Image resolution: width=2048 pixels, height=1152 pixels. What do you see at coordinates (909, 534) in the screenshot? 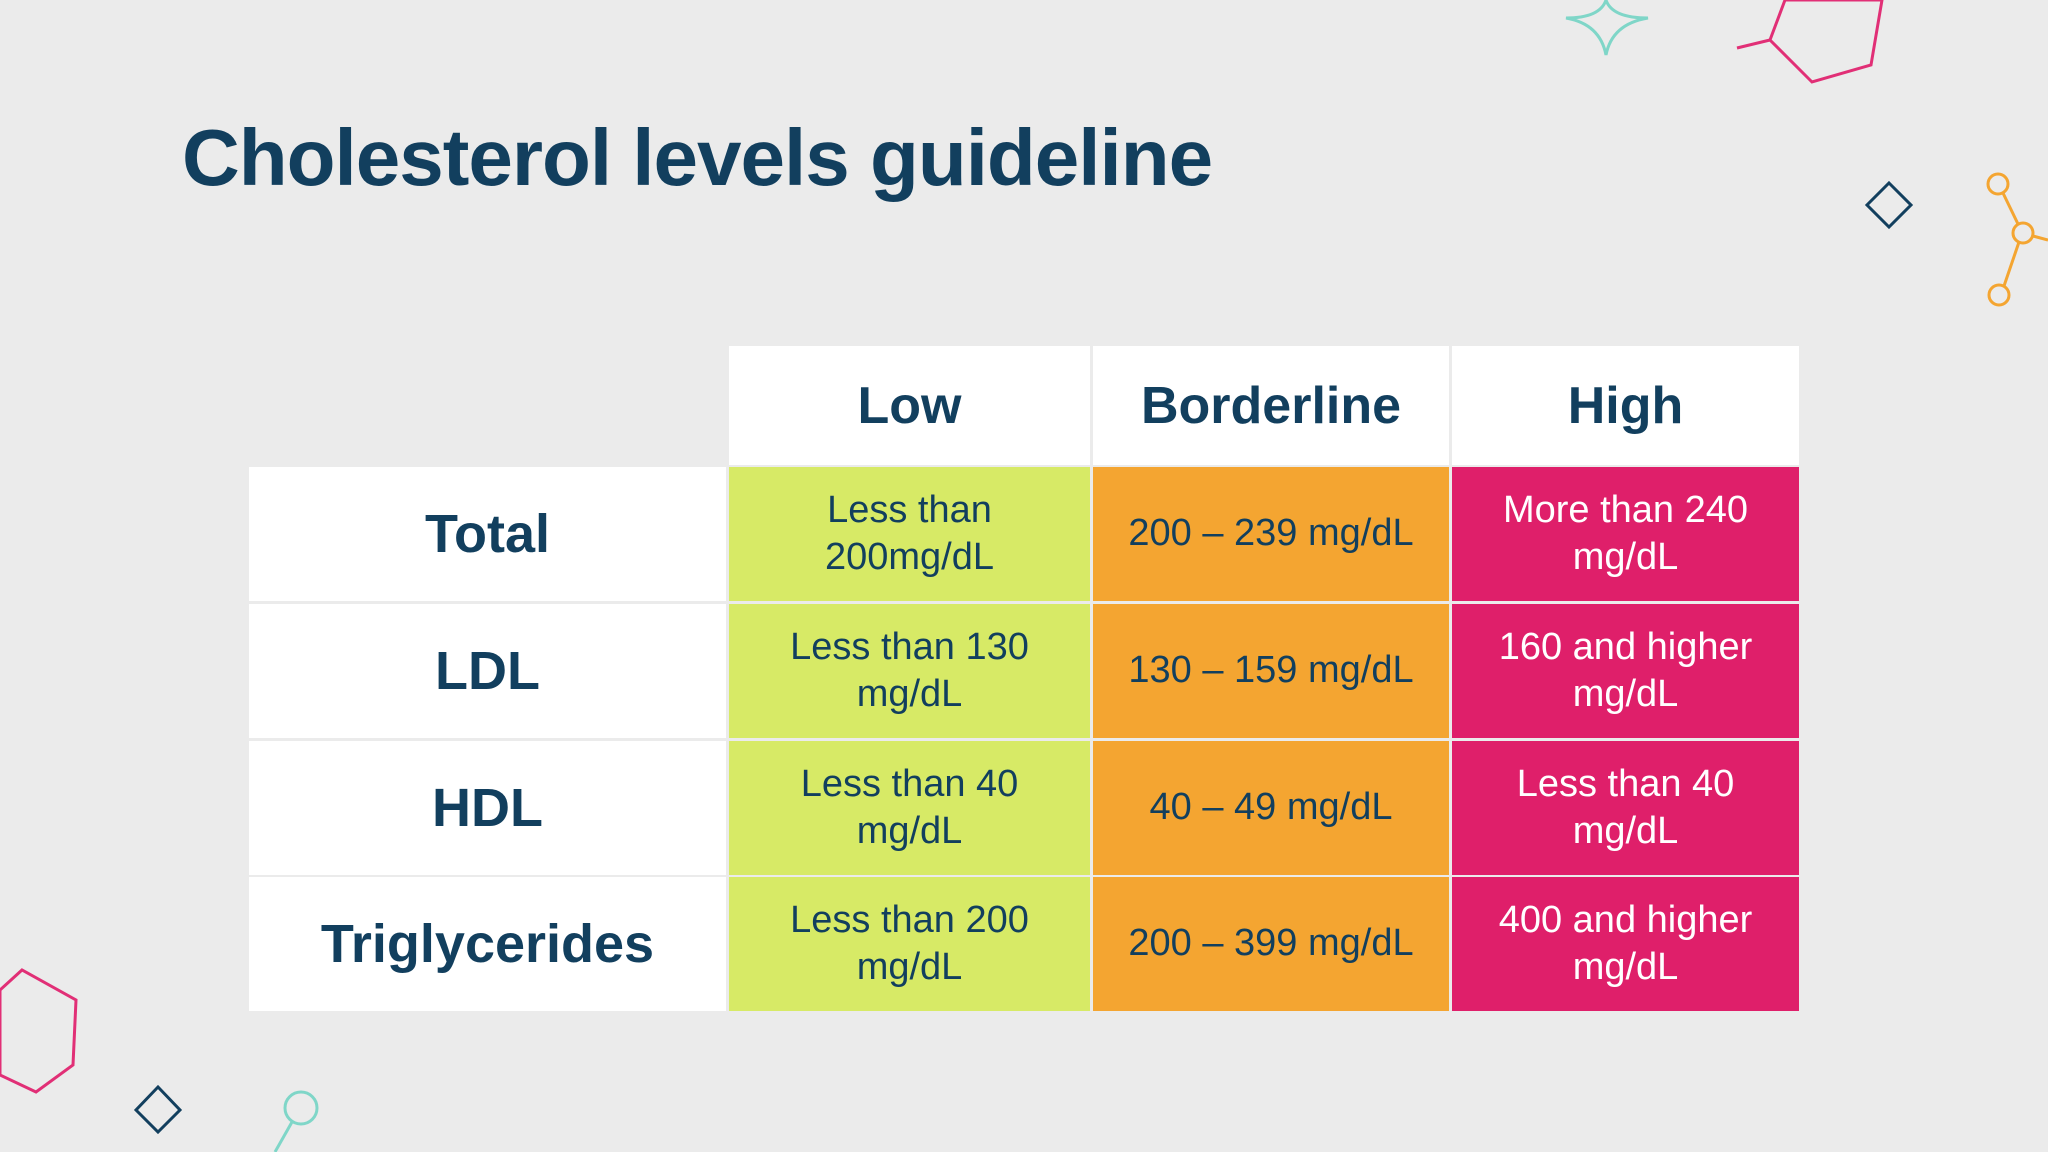
I see `cell-total-low: Less than 200mg/dL` at bounding box center [909, 534].